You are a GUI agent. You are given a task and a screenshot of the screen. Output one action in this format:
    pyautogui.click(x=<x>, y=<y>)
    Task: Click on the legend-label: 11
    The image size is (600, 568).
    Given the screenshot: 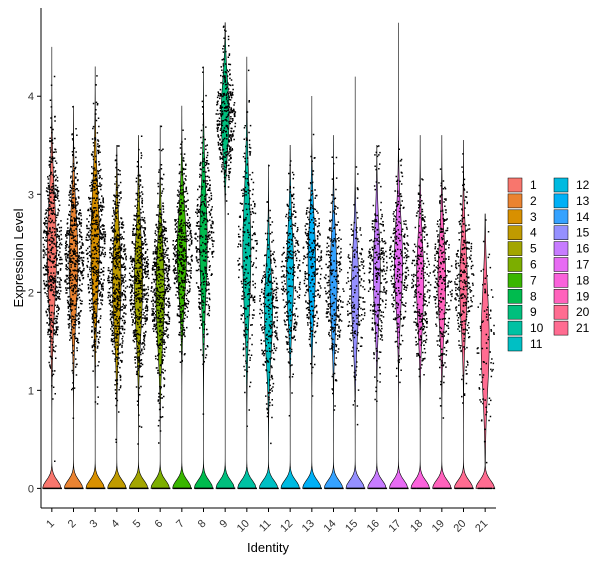 What is the action you would take?
    pyautogui.click(x=536, y=344)
    